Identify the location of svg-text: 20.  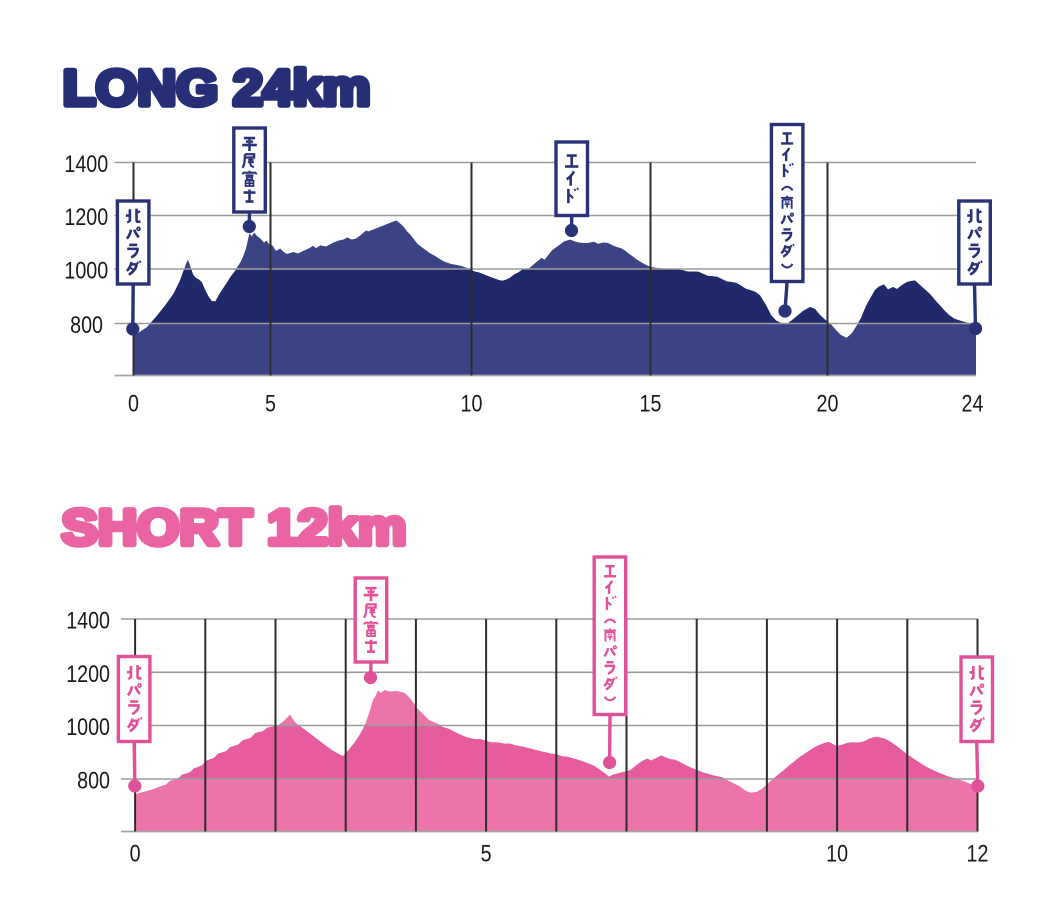
(828, 403).